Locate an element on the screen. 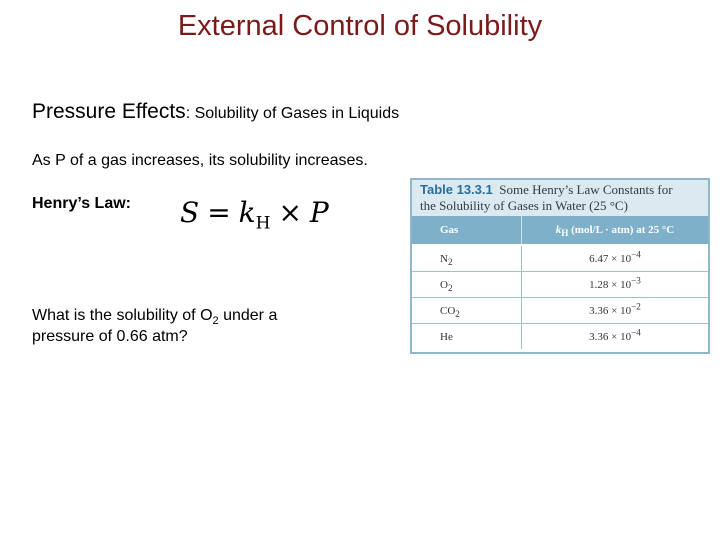 Image resolution: width=720 pixels, height=540 pixels. row-value: 6.47 × 10−4 is located at coordinates (614, 258).